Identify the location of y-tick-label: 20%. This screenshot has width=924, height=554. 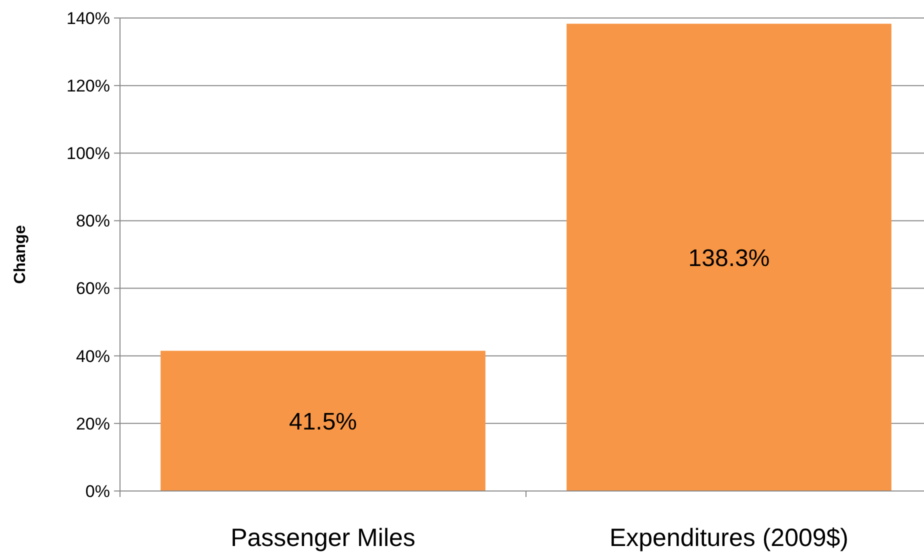
(93, 424).